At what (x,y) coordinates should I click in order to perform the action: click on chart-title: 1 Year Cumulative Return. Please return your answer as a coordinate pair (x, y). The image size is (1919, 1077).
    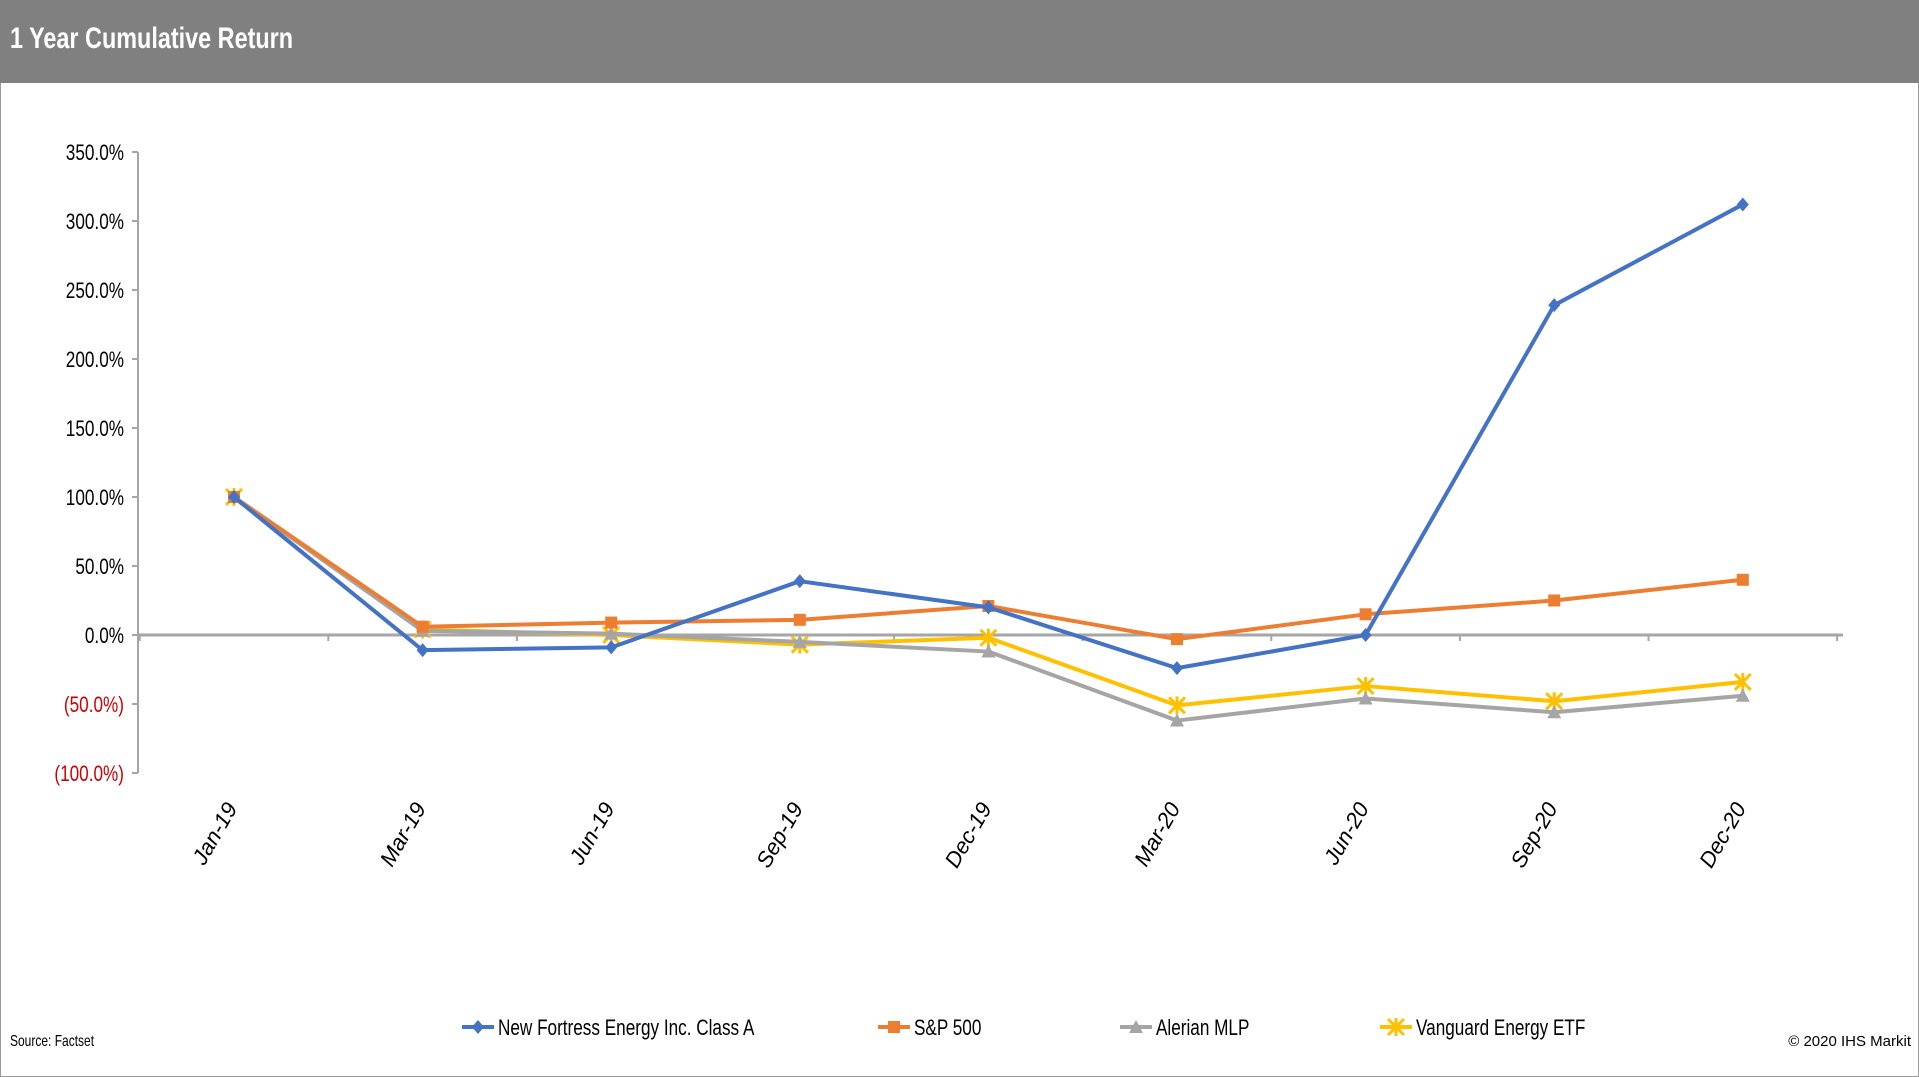
    Looking at the image, I should click on (152, 38).